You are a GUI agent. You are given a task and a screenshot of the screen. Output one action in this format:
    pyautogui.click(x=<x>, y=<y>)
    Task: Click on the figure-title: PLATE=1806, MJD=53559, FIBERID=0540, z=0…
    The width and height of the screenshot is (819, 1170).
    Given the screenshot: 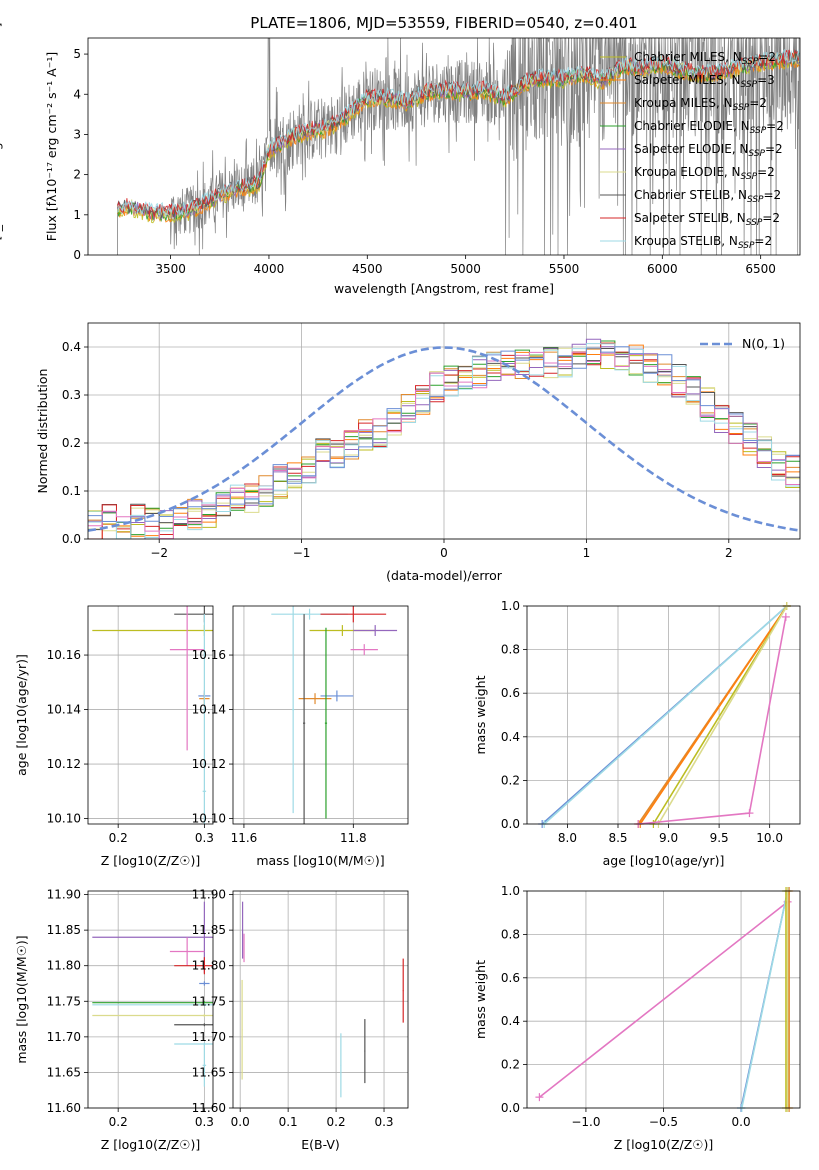 What is the action you would take?
    pyautogui.click(x=443, y=23)
    